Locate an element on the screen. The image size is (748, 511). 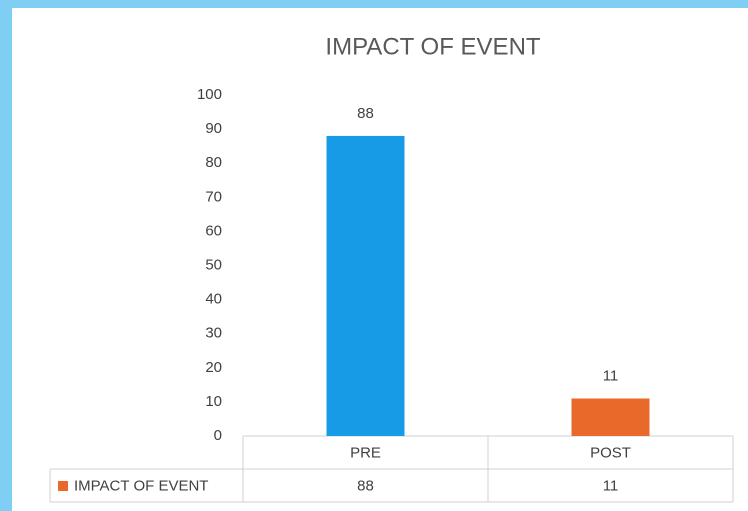
table-value: 11 is located at coordinates (611, 485).